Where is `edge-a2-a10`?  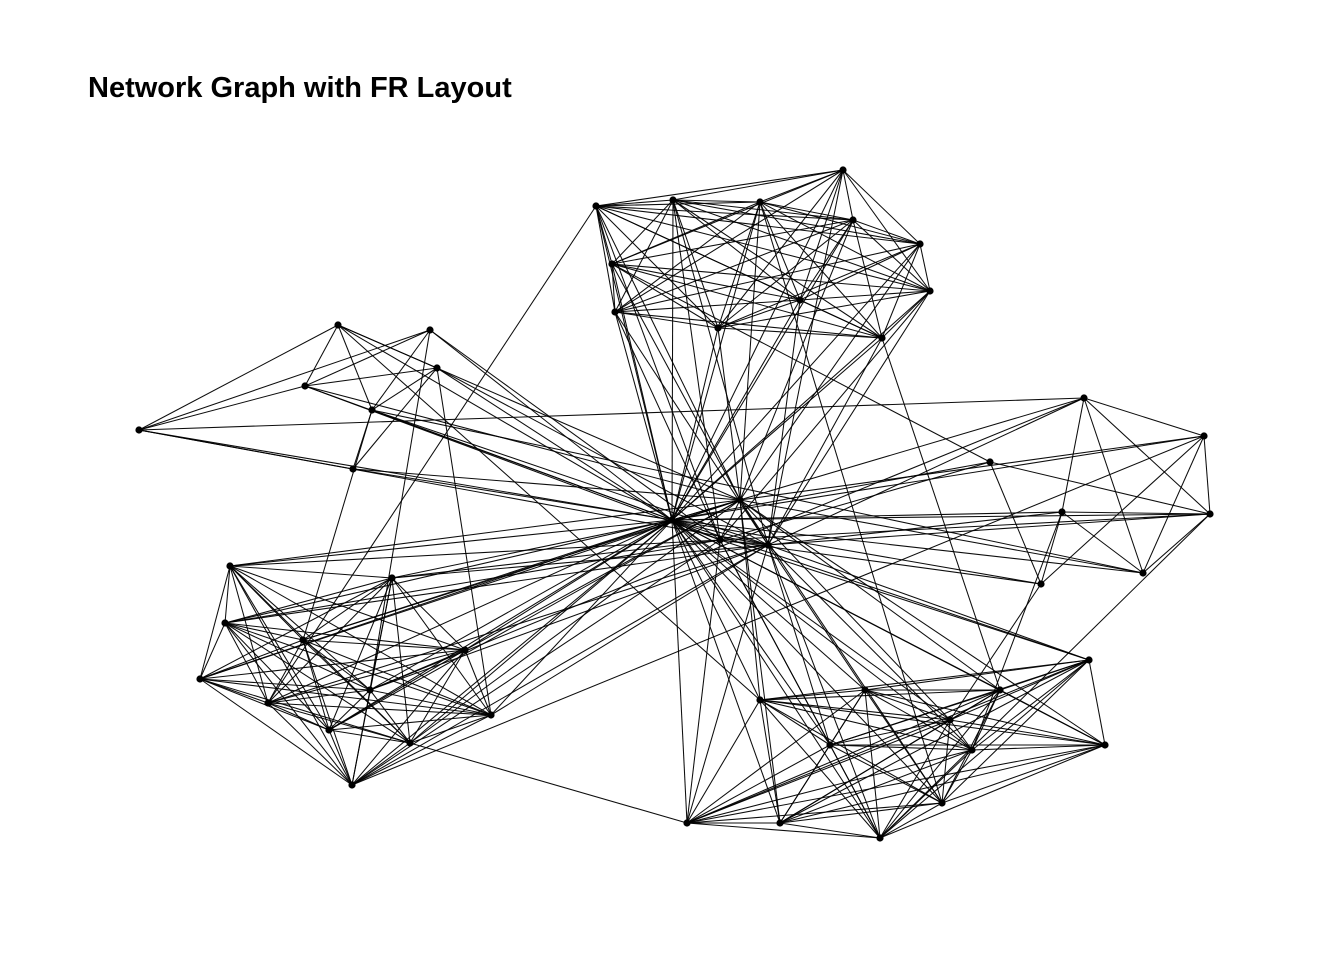 edge-a2-a10 is located at coordinates (644, 256).